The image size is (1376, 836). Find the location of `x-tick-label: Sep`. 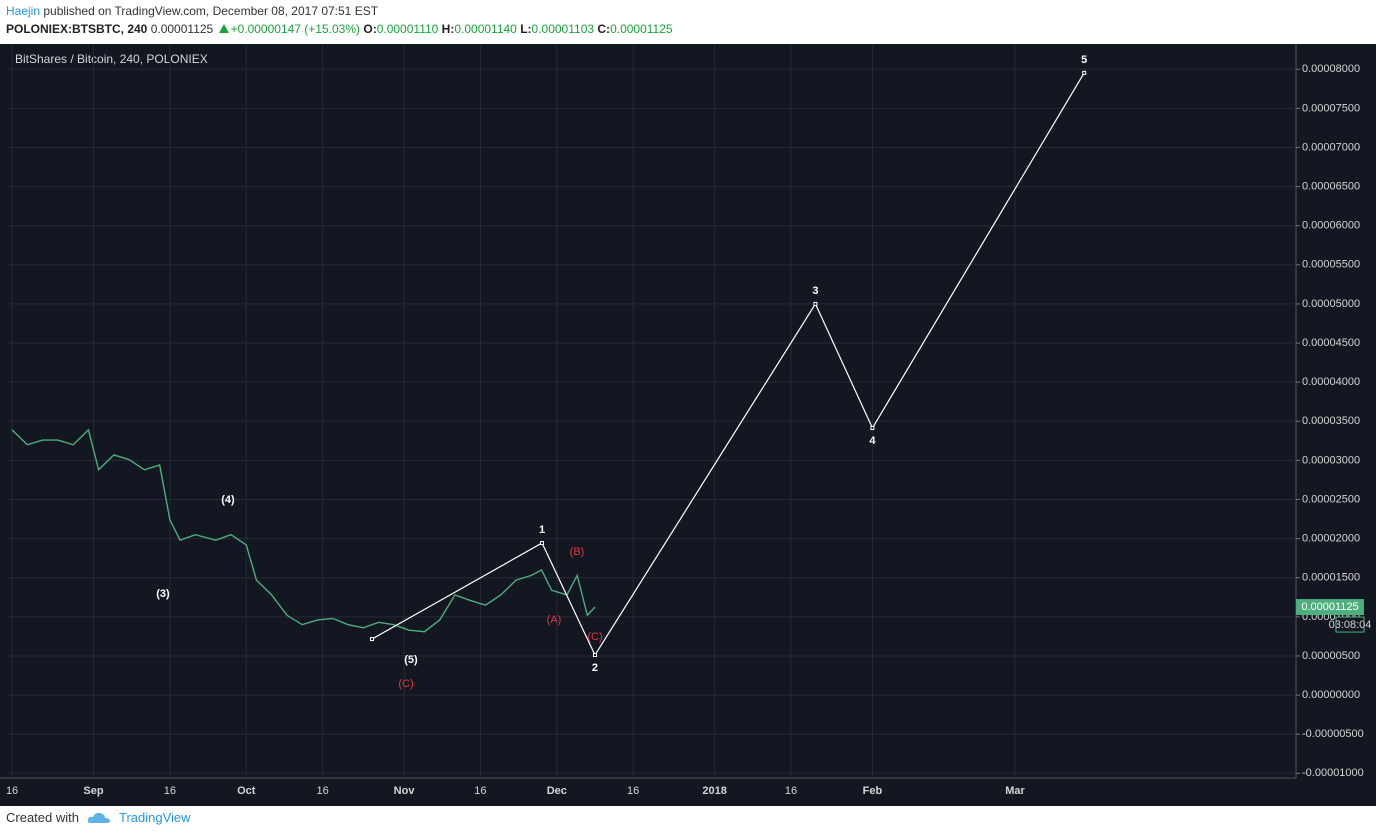

x-tick-label: Sep is located at coordinates (93, 791).